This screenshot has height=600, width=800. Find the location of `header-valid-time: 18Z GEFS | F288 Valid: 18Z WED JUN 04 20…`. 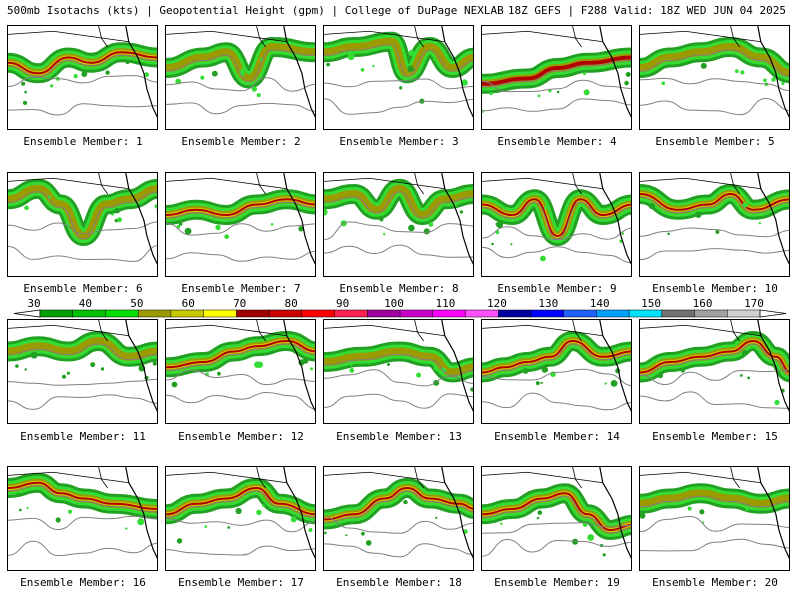

header-valid-time: 18Z GEFS | F288 Valid: 18Z WED JUN 04 20… is located at coordinates (646, 10).